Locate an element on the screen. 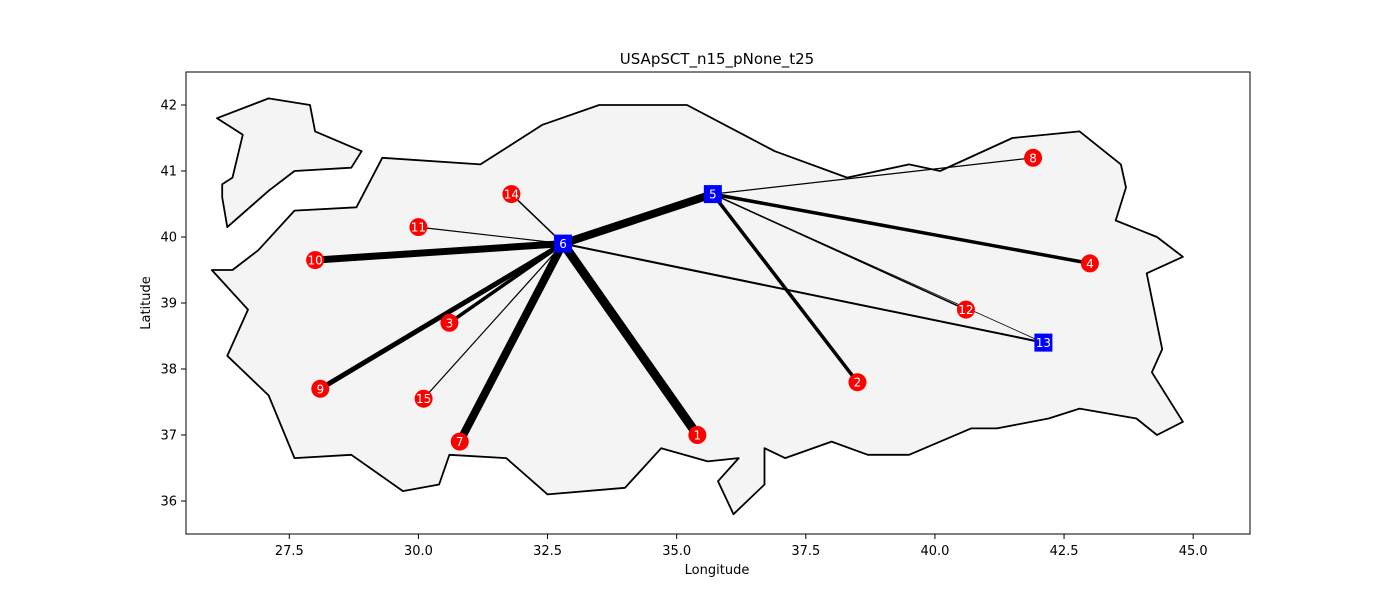 Image resolution: width=1400 pixels, height=600 pixels. node-label-10: 10 is located at coordinates (314, 261).